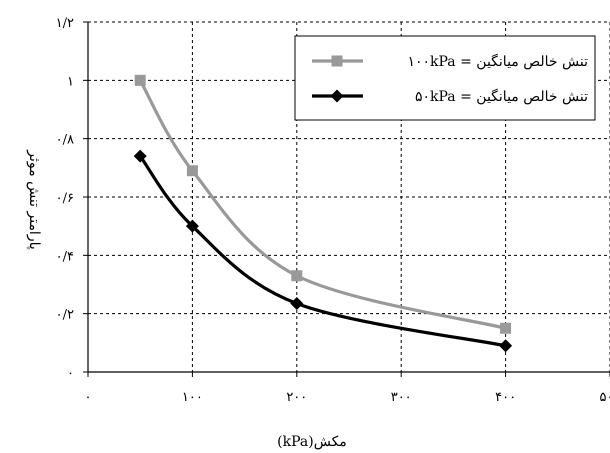  What do you see at coordinates (347, 397) in the screenshot?
I see `x-tick-labels: ۰ ۱۰۰ ۲۰۰ ۳۰۰ ۴۰۰ ۵۰۰` at bounding box center [347, 397].